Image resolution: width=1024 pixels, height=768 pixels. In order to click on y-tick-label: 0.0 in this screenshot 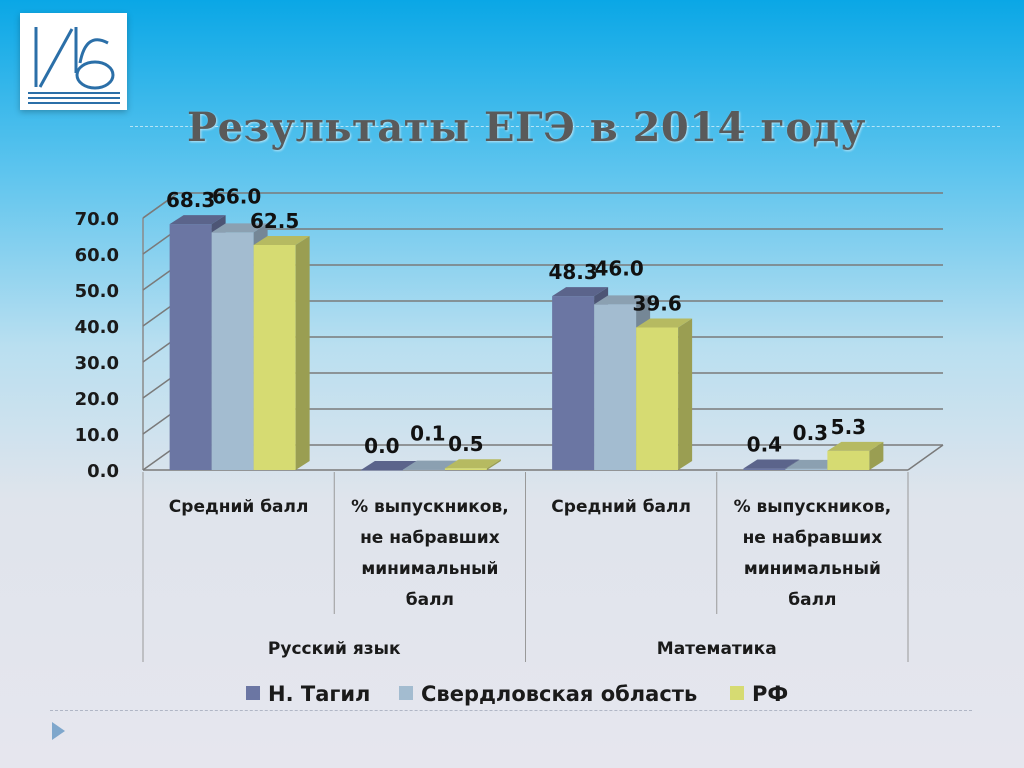, I will do `click(103, 471)`.